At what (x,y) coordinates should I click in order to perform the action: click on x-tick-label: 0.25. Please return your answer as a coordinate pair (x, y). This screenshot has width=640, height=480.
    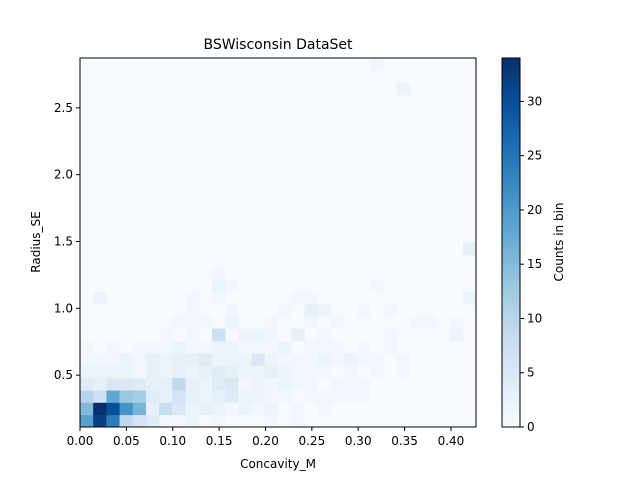
    Looking at the image, I should click on (311, 441).